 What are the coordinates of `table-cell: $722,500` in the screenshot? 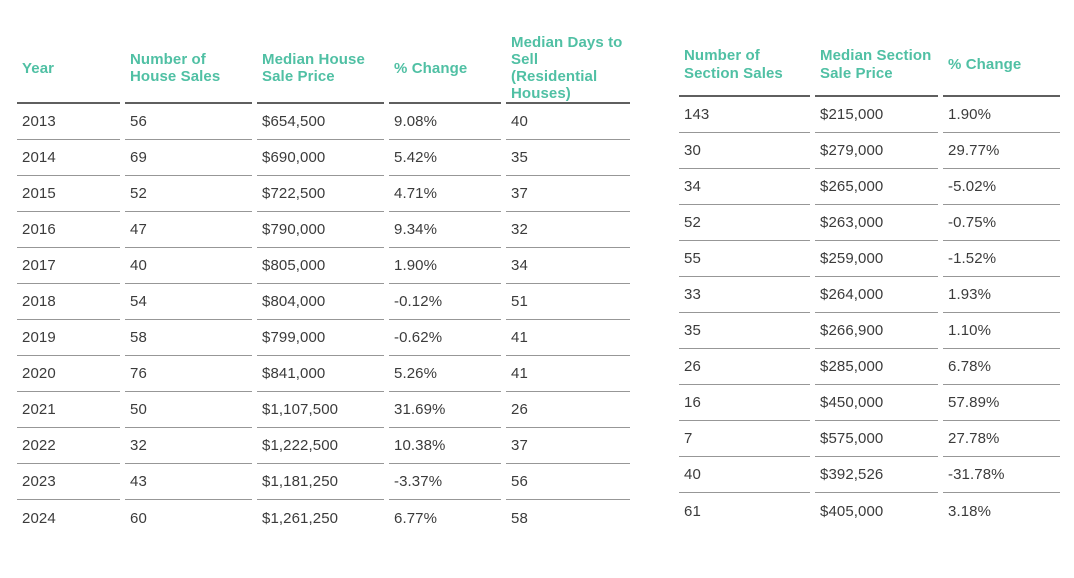 It's located at (320, 194).